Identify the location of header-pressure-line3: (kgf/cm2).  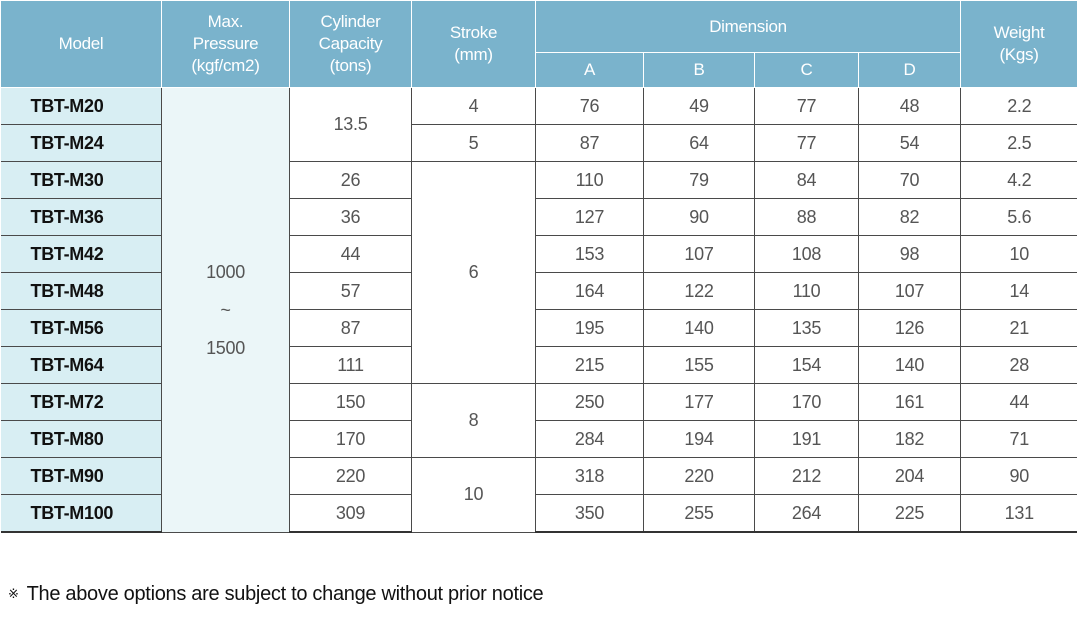
(225, 65).